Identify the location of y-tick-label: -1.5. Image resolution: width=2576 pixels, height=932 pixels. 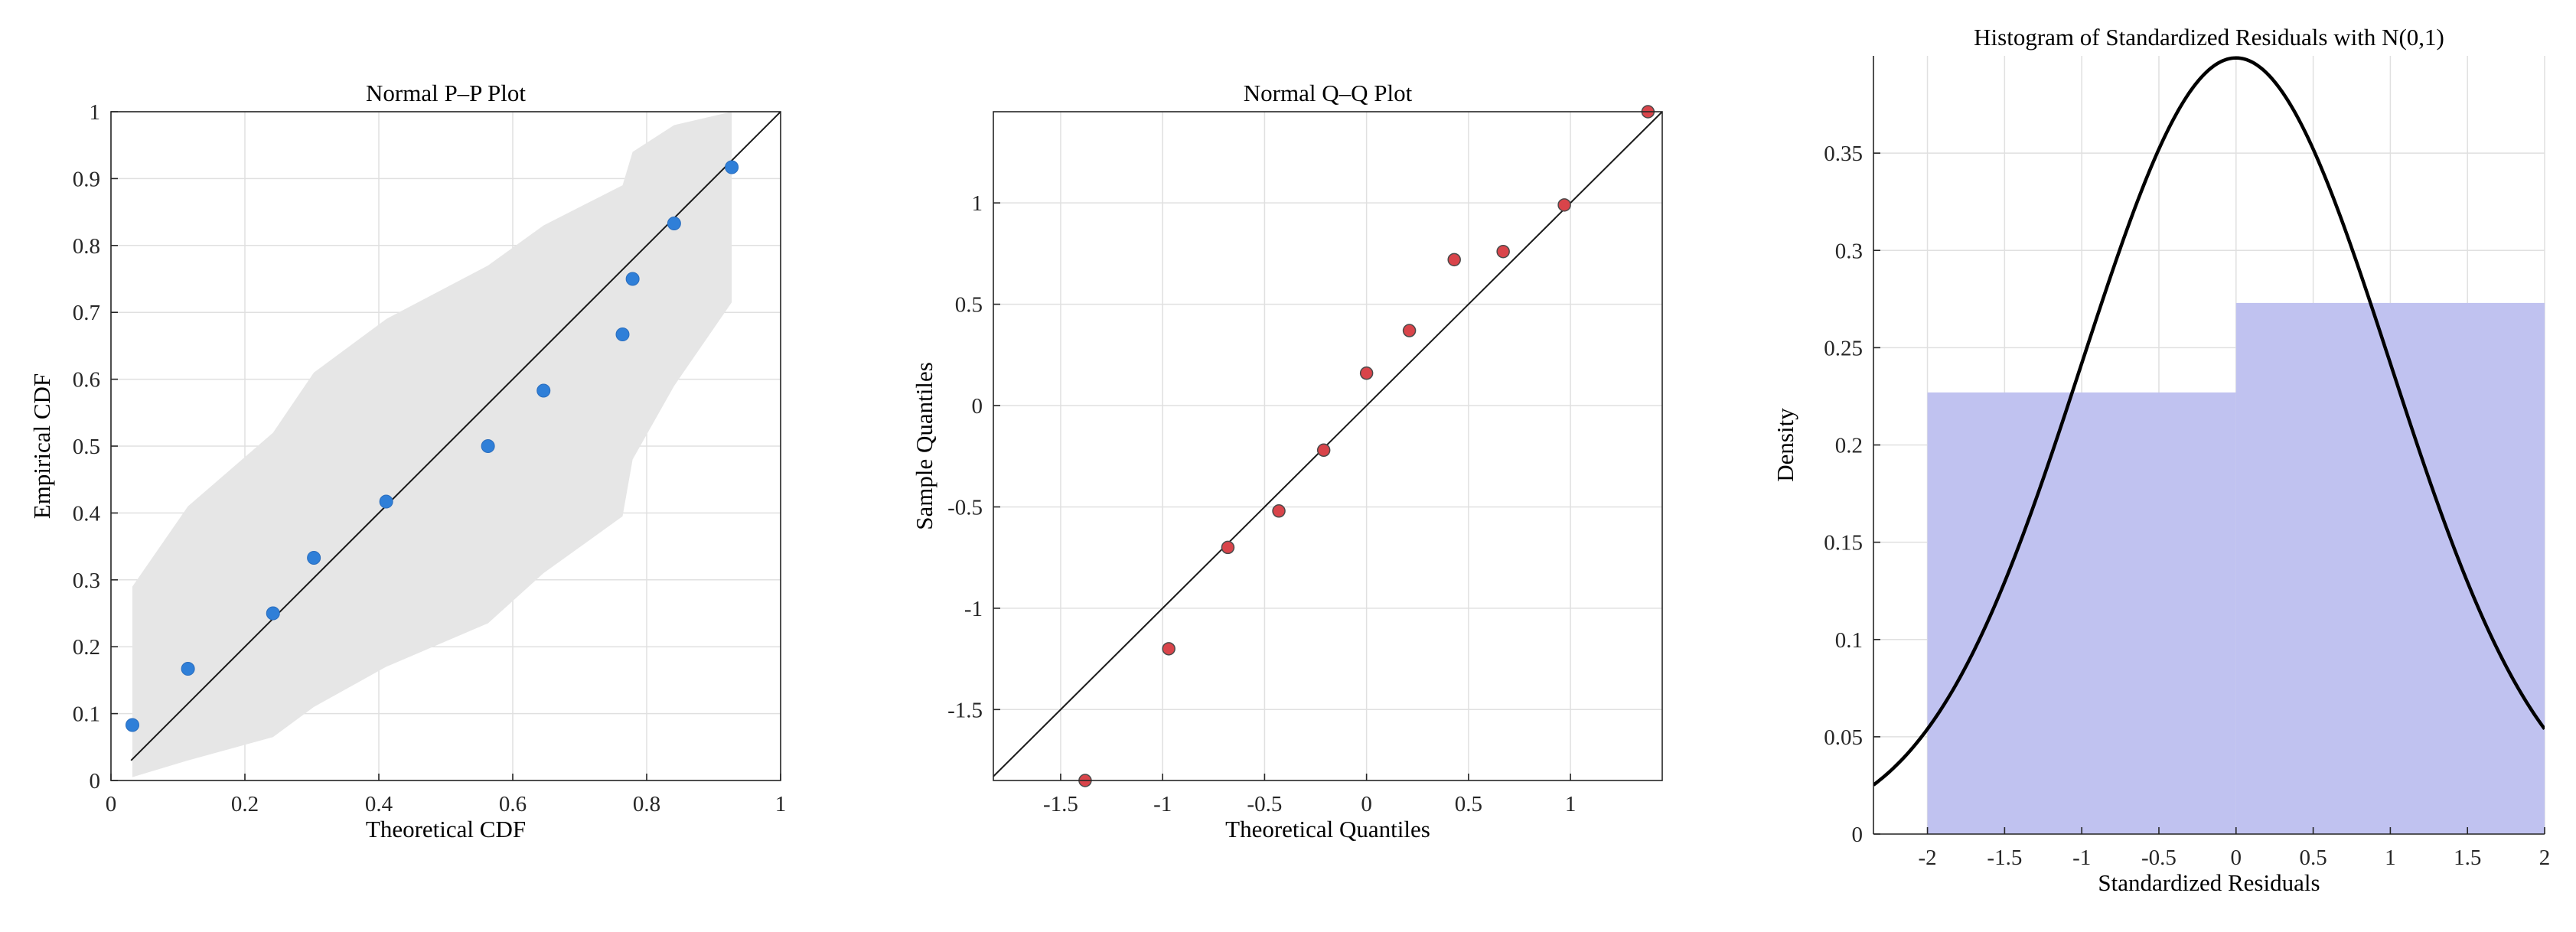
(965, 710).